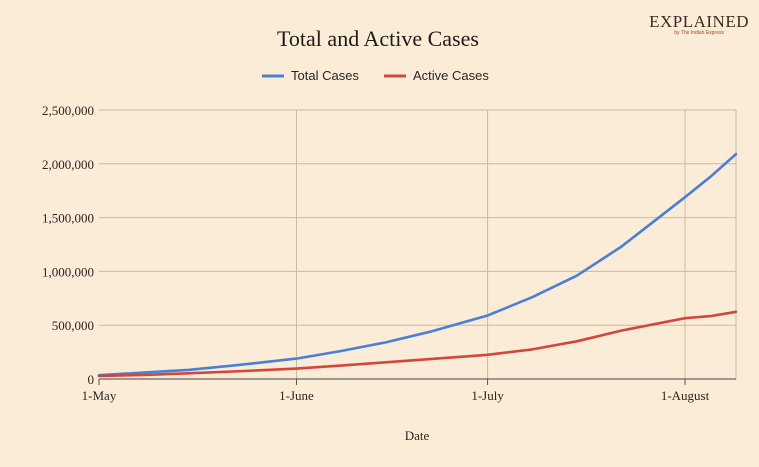 The image size is (759, 467). Describe the element at coordinates (99, 395) in the screenshot. I see `x-tick-label: 1-May` at that location.